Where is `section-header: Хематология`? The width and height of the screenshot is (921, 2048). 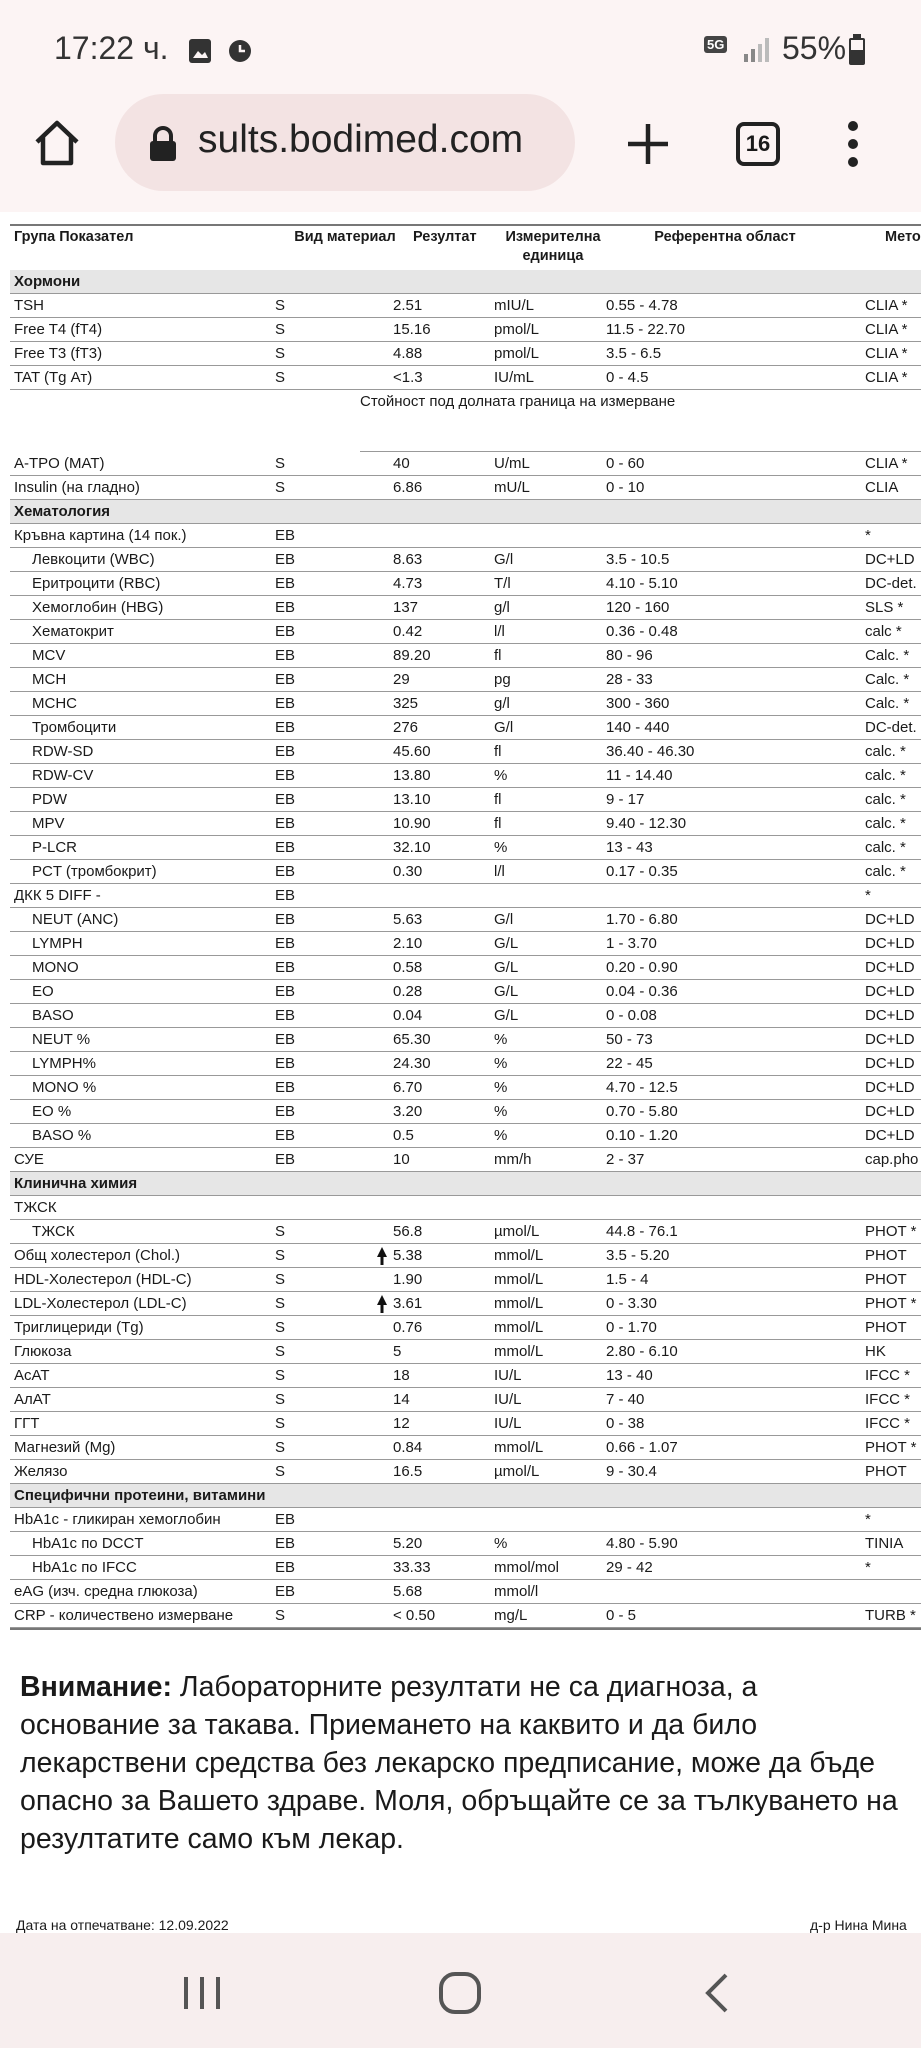
section-header: Хематология is located at coordinates (465, 512).